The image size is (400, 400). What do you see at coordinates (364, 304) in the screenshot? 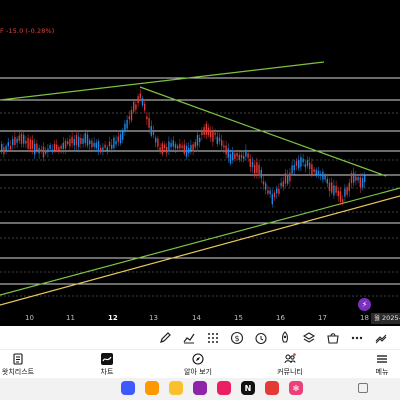
I see `flash-icon: ⚡` at bounding box center [364, 304].